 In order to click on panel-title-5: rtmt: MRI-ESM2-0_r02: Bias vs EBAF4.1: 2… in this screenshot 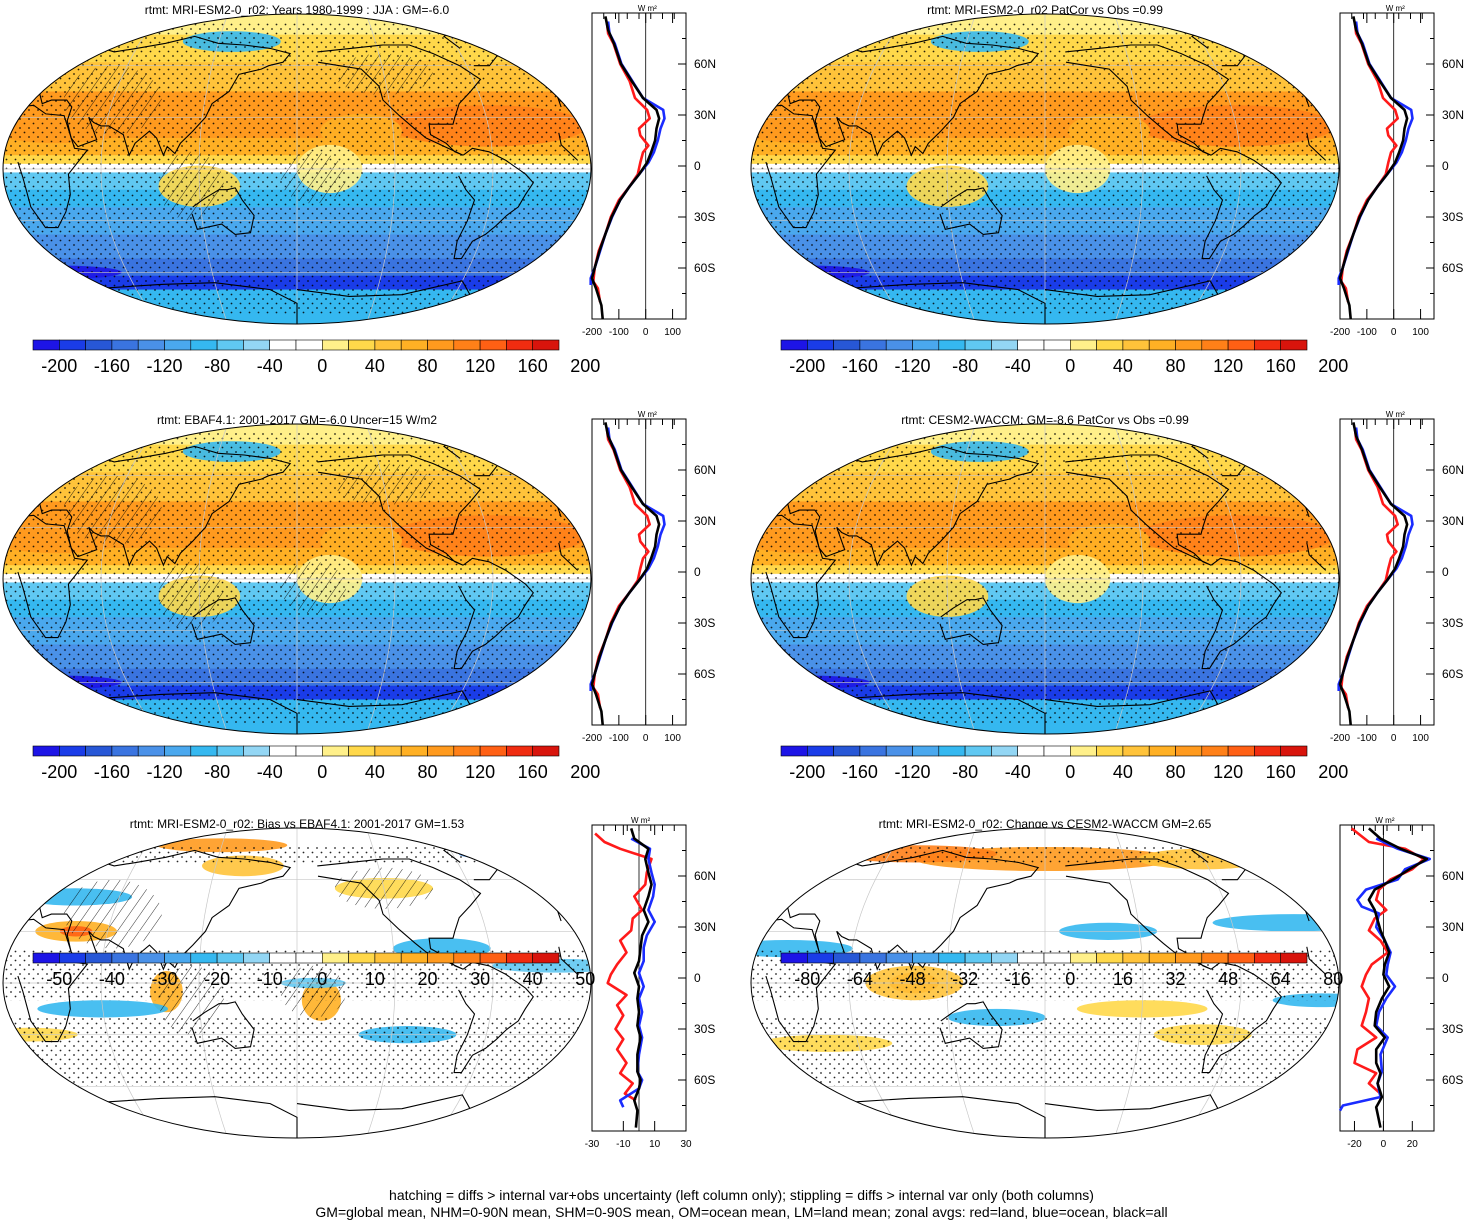, I will do `click(297, 824)`.